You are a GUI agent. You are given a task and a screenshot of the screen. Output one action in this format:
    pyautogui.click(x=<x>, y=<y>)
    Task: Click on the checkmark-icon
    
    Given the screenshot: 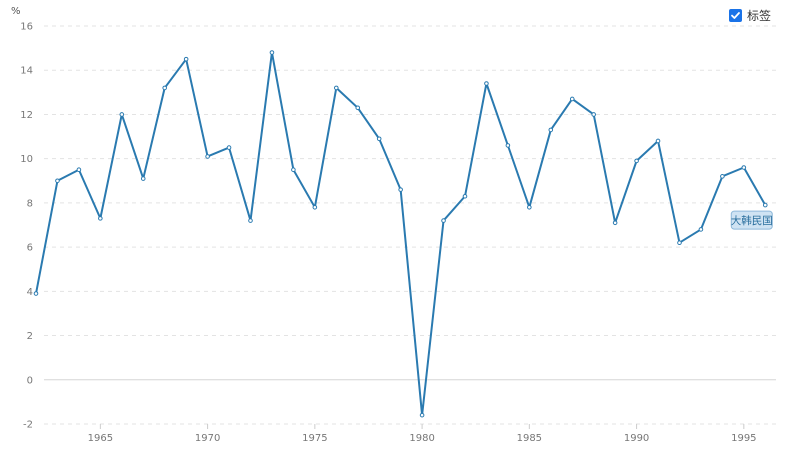 What is the action you would take?
    pyautogui.click(x=735, y=15)
    